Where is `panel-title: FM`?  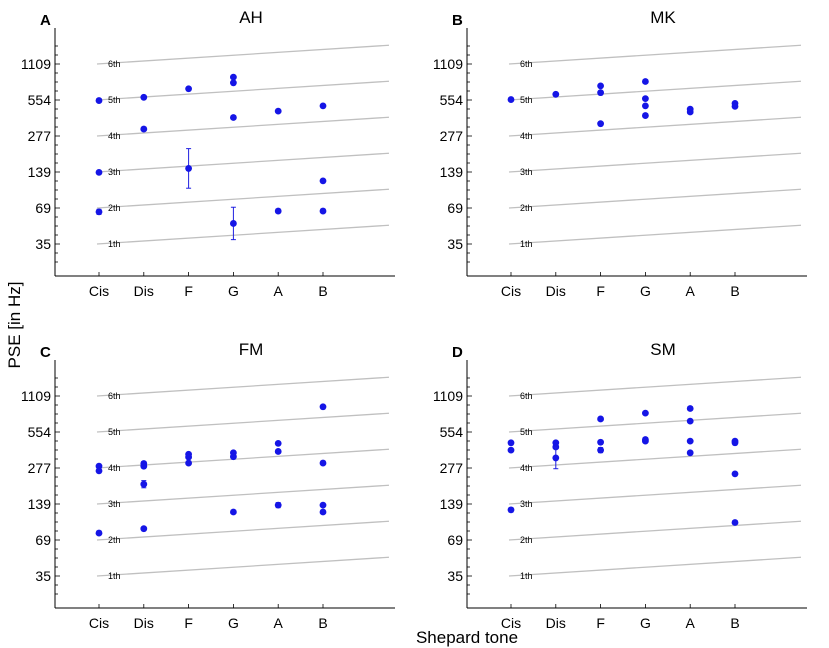 panel-title: FM is located at coordinates (251, 349).